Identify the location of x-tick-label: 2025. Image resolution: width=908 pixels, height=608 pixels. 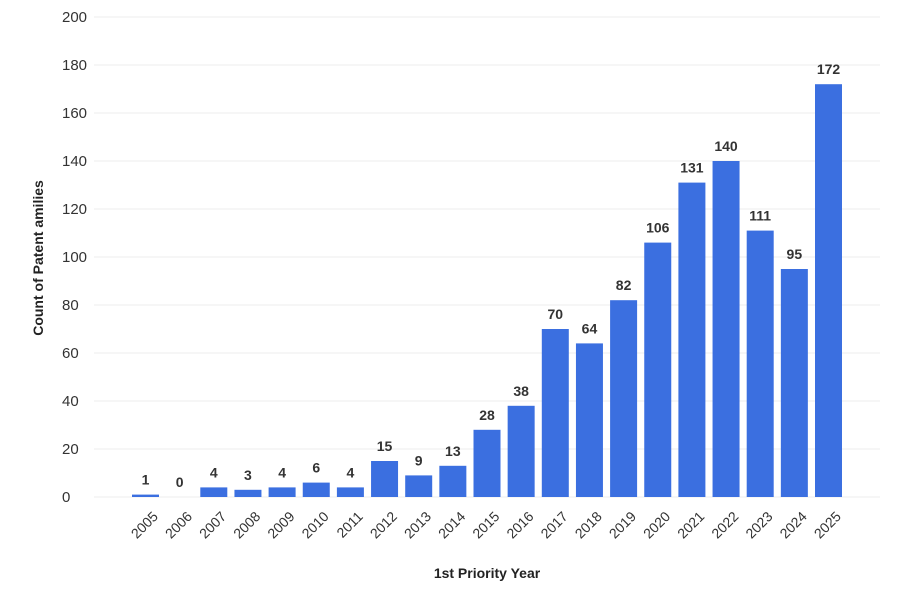
(827, 524).